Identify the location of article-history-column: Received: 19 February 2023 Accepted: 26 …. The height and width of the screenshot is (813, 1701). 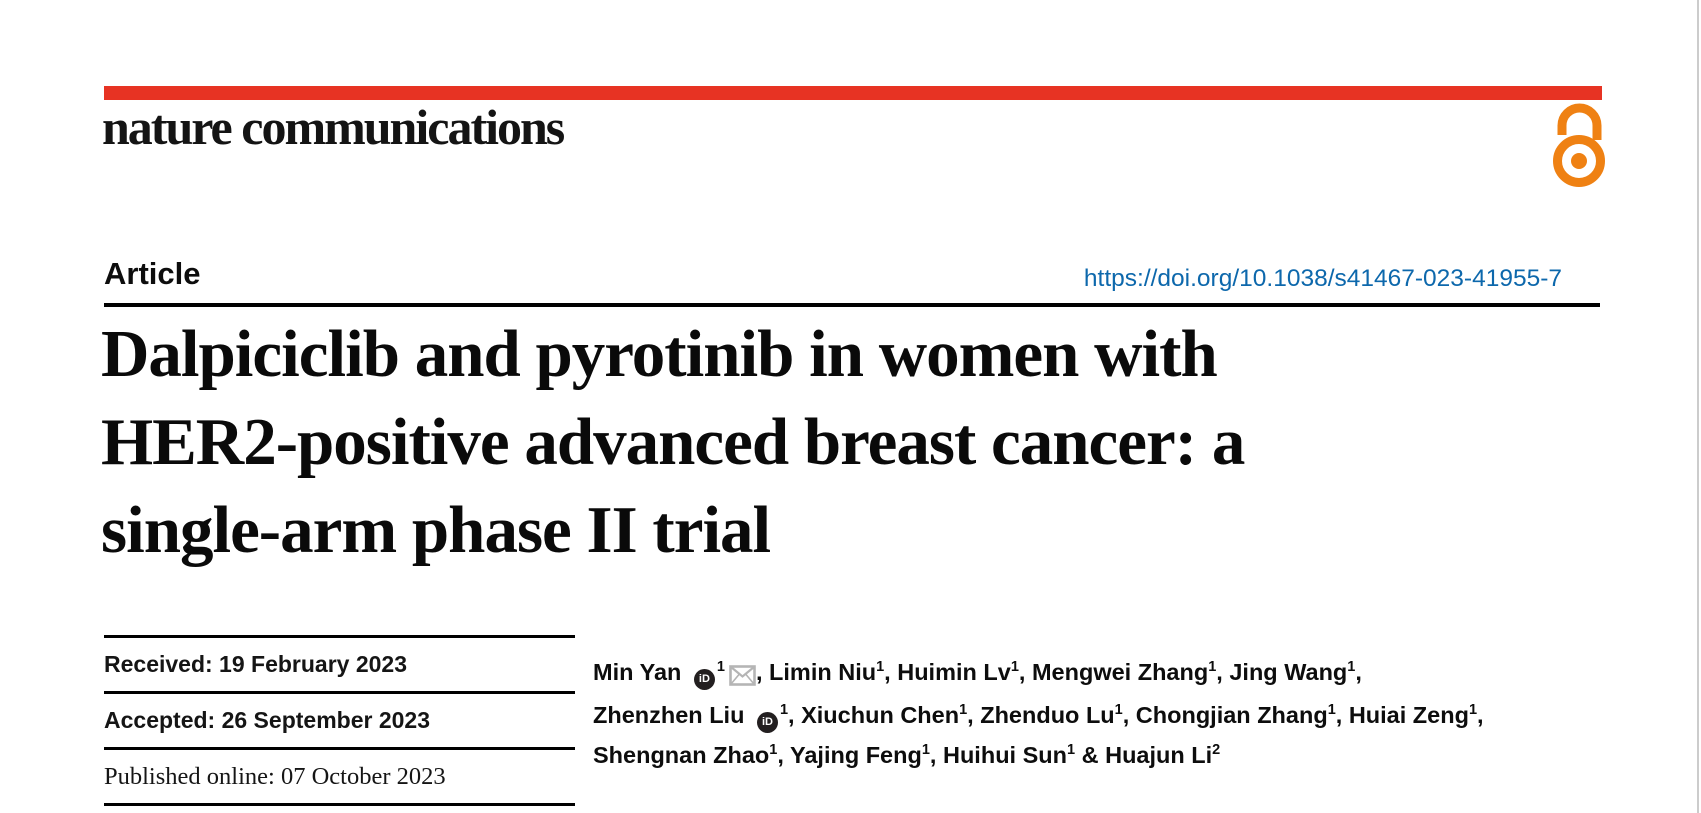
(339, 720).